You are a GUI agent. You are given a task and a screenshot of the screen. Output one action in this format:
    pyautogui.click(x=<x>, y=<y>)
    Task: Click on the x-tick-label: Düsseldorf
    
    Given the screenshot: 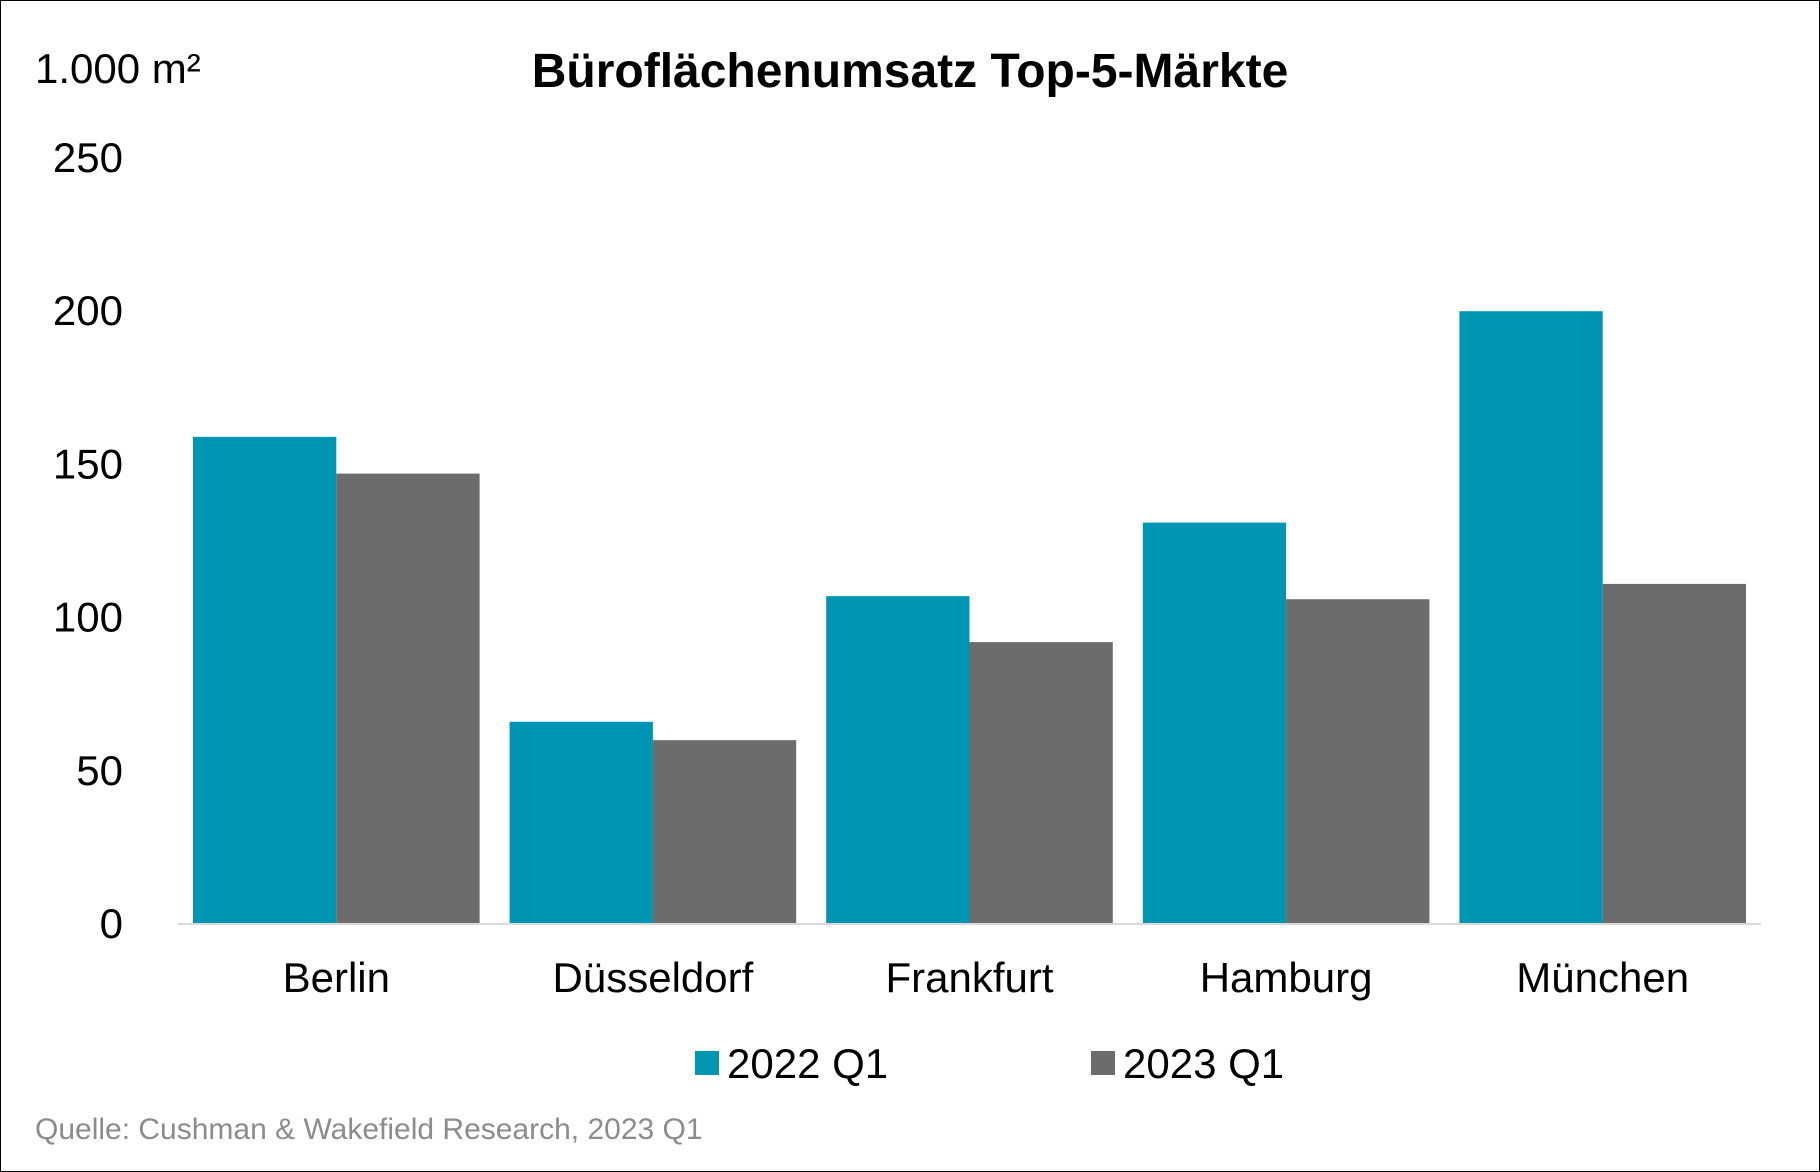 What is the action you would take?
    pyautogui.click(x=653, y=977)
    